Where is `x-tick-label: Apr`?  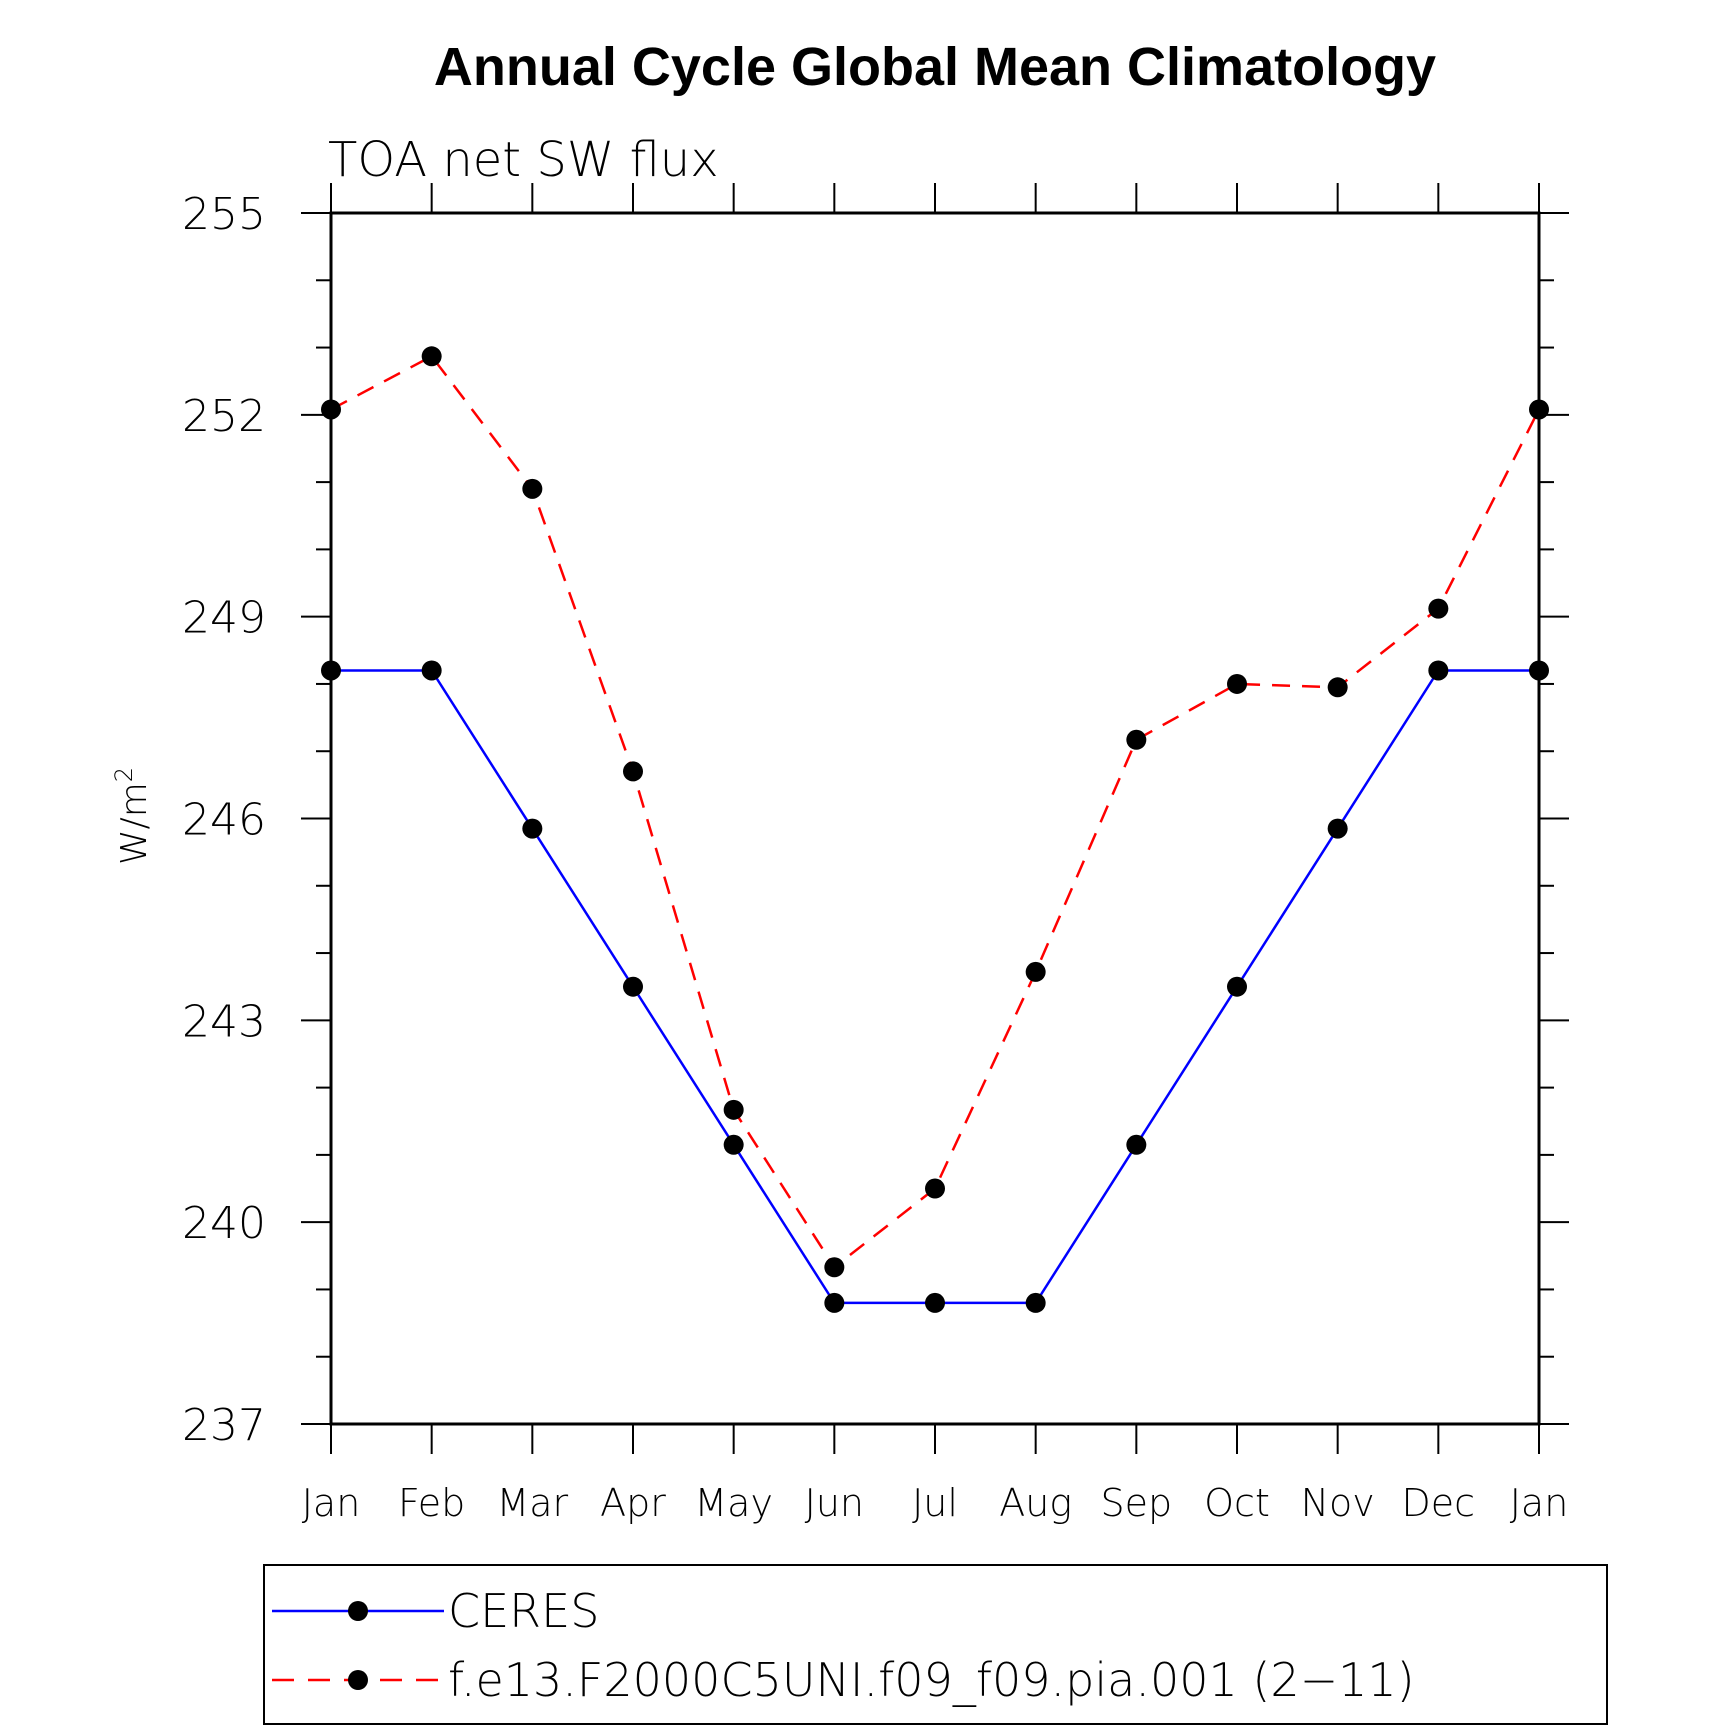
x-tick-label: Apr is located at coordinates (633, 1503).